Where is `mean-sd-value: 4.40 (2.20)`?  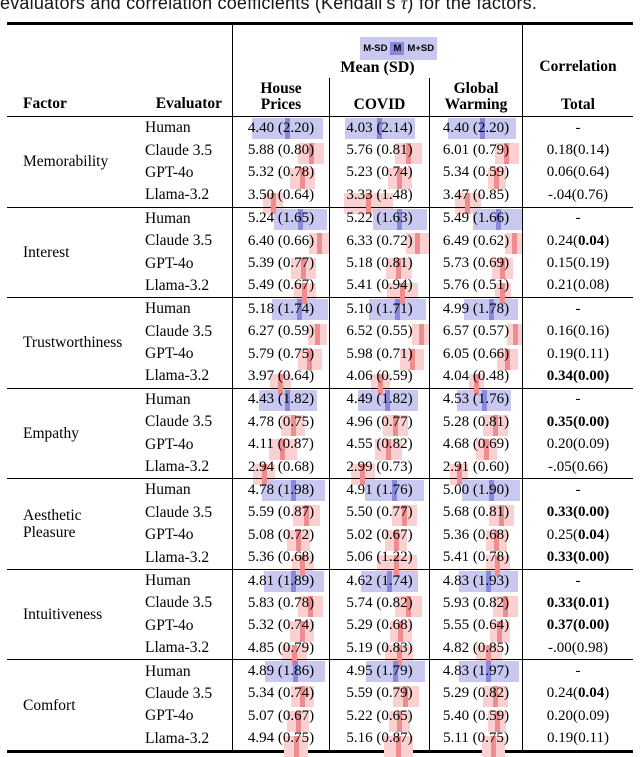
mean-sd-value: 4.40 (2.20) is located at coordinates (476, 127).